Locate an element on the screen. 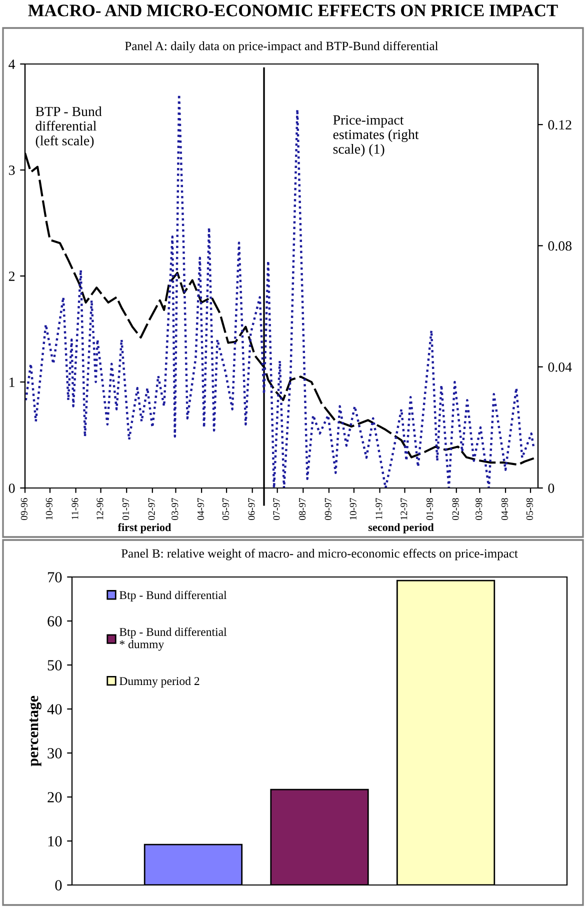 This screenshot has width=586, height=912. y-tick-label: 50 is located at coordinates (55, 665).